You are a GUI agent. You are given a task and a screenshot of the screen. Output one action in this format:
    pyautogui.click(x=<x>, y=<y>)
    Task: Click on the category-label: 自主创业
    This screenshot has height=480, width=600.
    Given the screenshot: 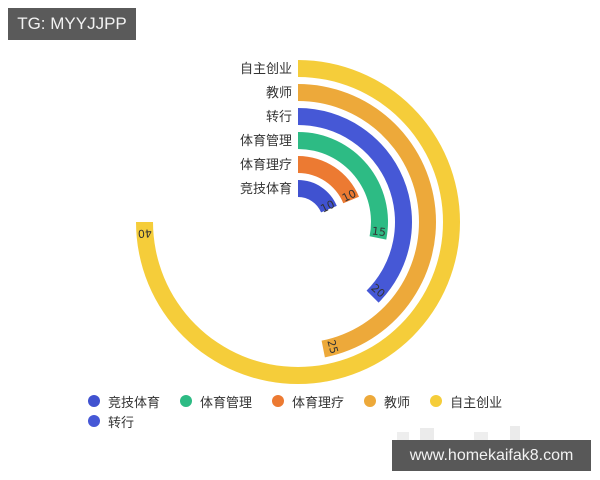 What is the action you would take?
    pyautogui.click(x=266, y=69)
    